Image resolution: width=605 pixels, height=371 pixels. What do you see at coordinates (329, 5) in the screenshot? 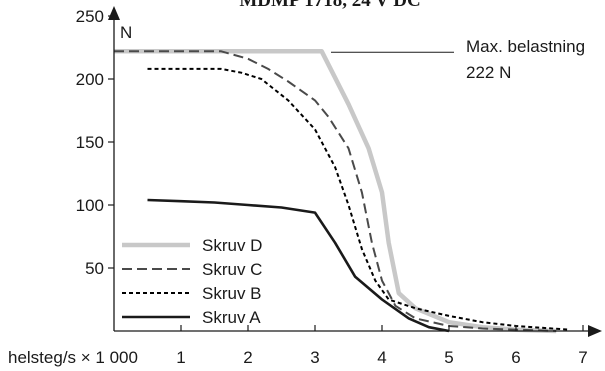
I see `chart-title: MDMP 1718, 24 V DC` at bounding box center [329, 5].